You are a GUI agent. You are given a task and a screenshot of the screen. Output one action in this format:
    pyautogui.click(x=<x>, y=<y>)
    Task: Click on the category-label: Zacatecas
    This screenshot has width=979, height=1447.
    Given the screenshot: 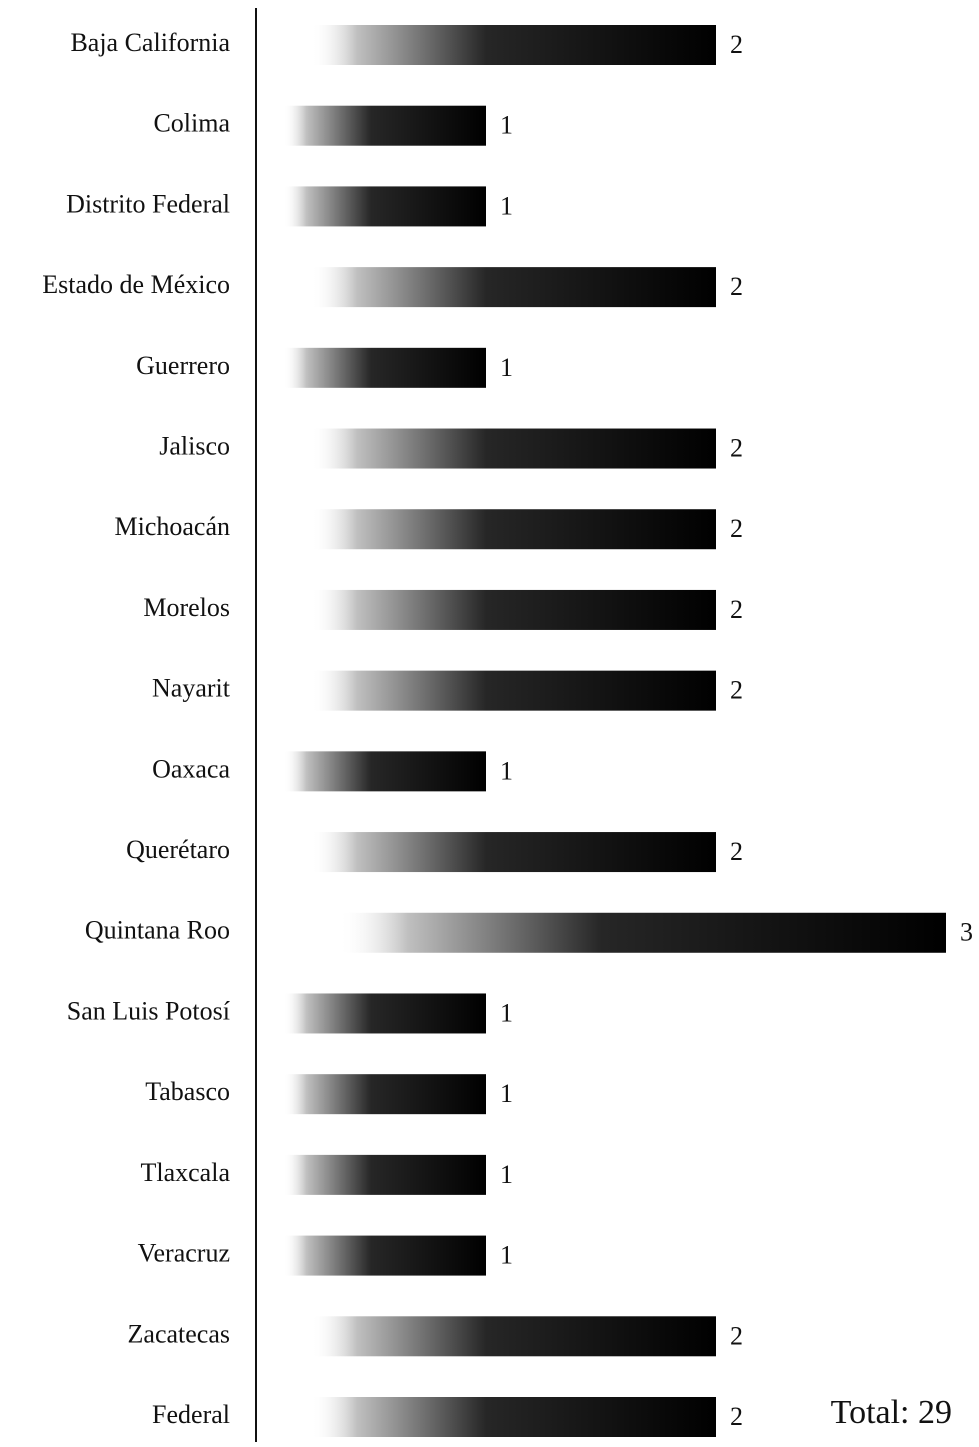 What is the action you would take?
    pyautogui.click(x=179, y=1333)
    